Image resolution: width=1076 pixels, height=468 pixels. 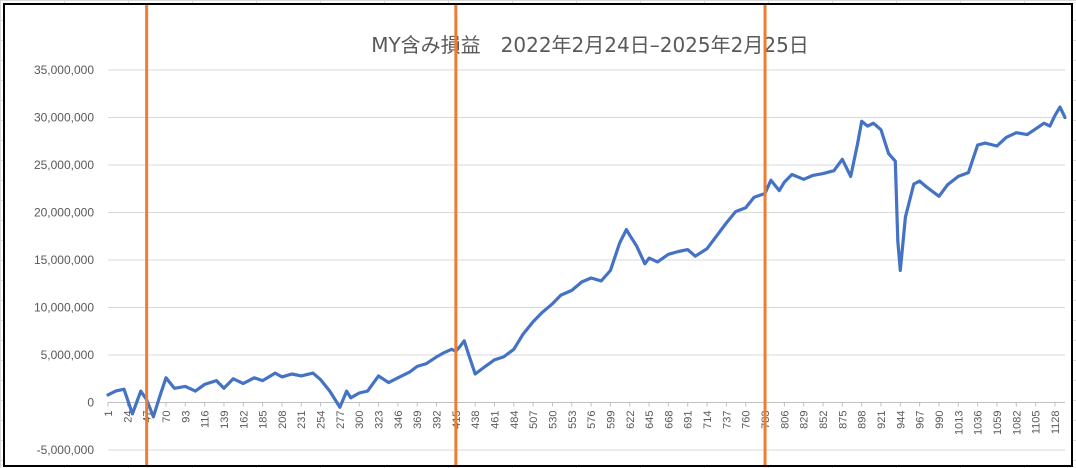 What do you see at coordinates (264, 420) in the screenshot?
I see `x-tick-label: 185` at bounding box center [264, 420].